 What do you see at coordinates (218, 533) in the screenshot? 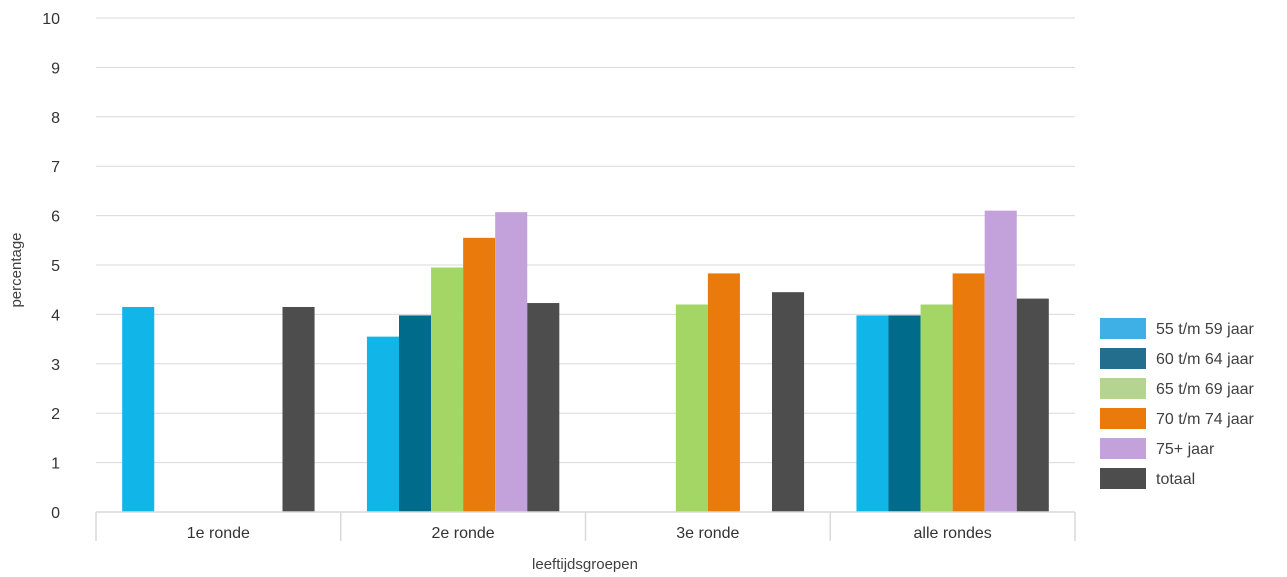
I see `category-label: 1e ronde` at bounding box center [218, 533].